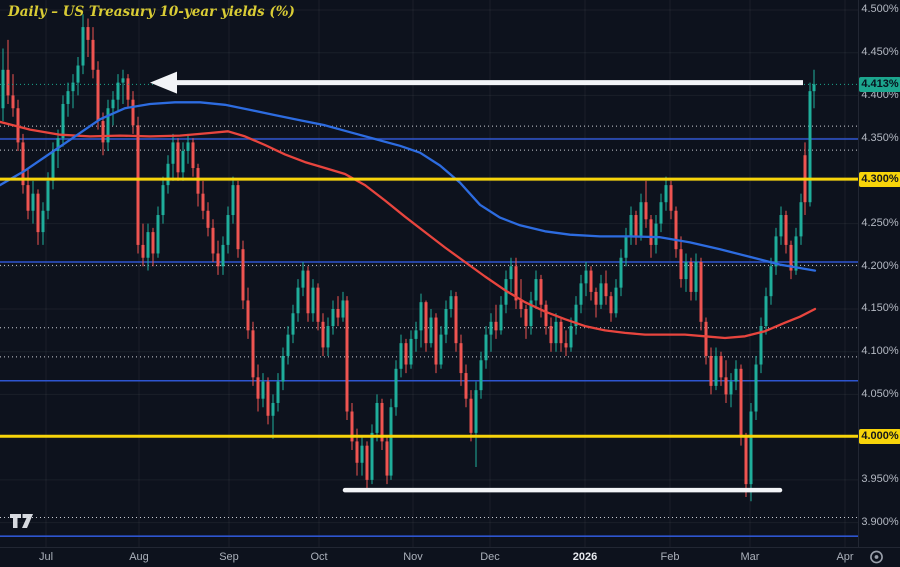 The width and height of the screenshot is (900, 567). Describe the element at coordinates (490, 557) in the screenshot. I see `time-tick: Dec` at that location.